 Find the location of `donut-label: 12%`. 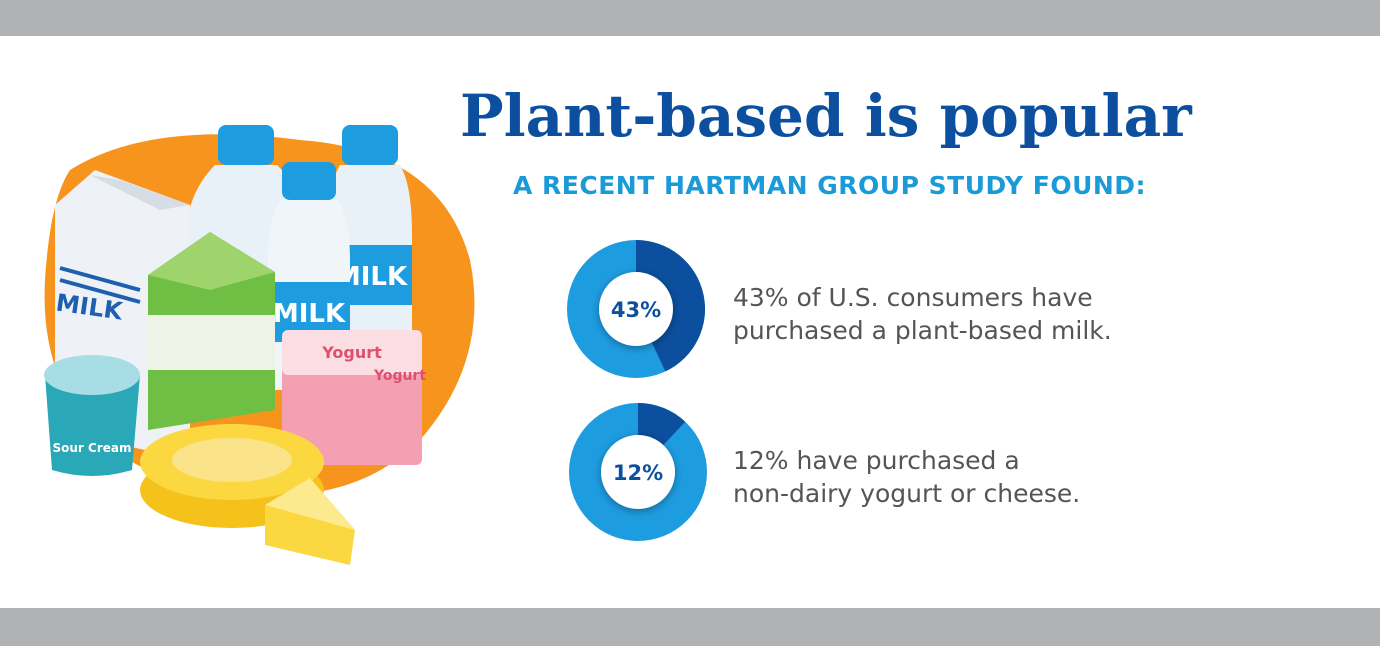

donut-label: 12% is located at coordinates (638, 473).